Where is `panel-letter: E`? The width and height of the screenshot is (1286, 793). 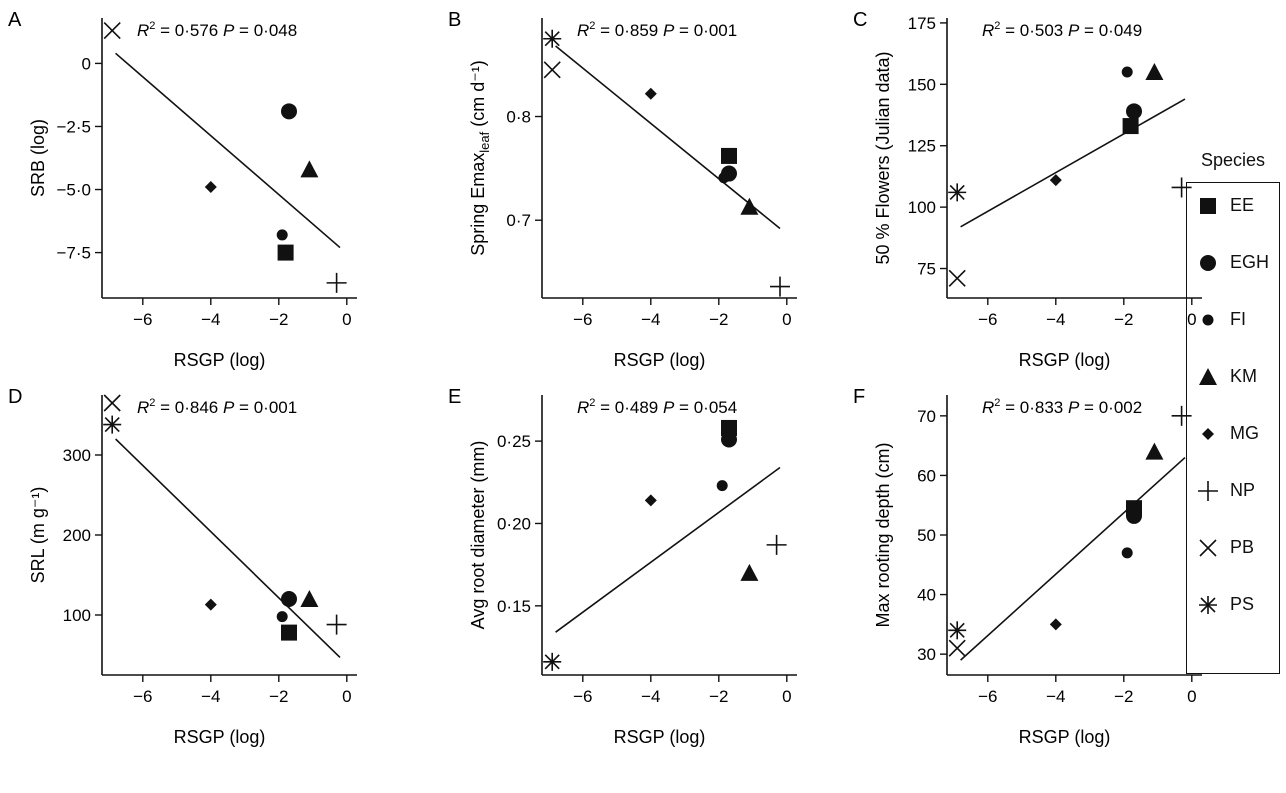 panel-letter: E is located at coordinates (454, 397).